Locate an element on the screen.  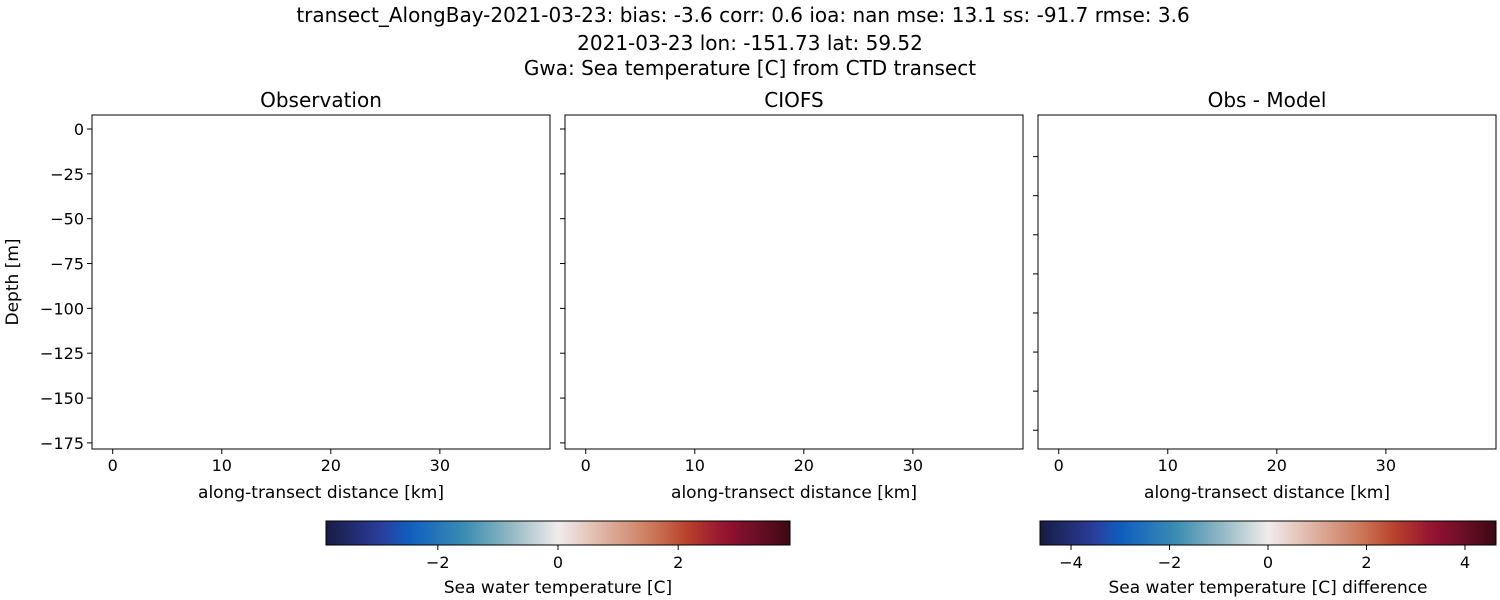
y-tick-label: −75 is located at coordinates (67, 264).